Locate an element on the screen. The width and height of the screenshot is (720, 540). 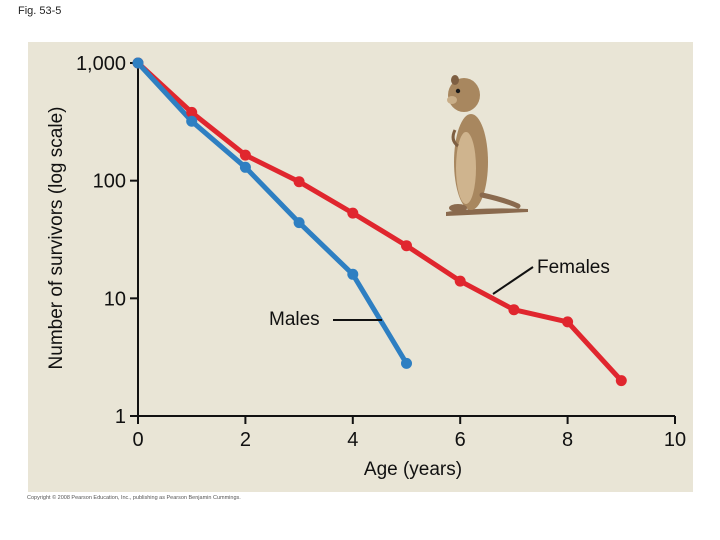
x-tick-label: 6 is located at coordinates (460, 440).